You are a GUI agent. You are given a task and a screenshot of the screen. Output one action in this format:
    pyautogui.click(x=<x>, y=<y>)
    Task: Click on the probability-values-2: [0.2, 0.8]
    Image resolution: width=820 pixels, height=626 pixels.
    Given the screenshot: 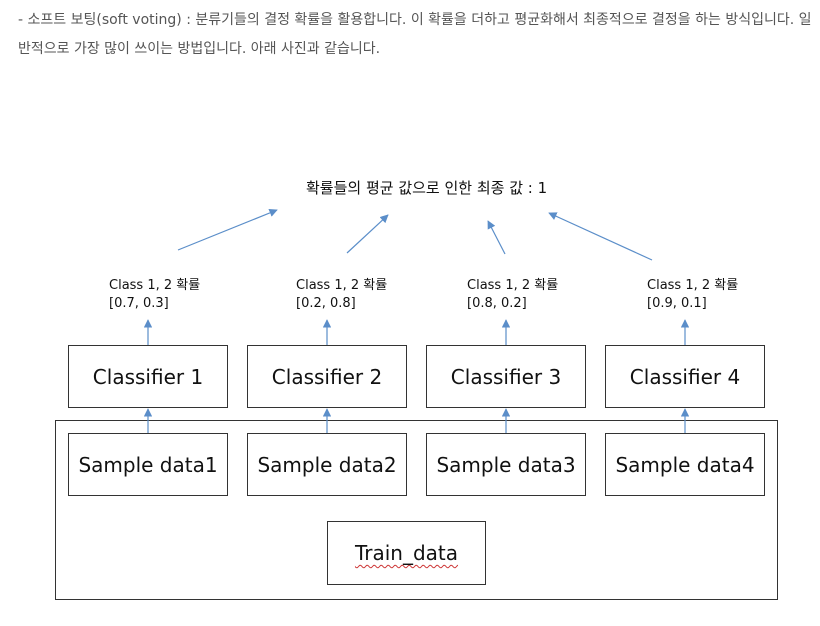 What is the action you would take?
    pyautogui.click(x=326, y=303)
    